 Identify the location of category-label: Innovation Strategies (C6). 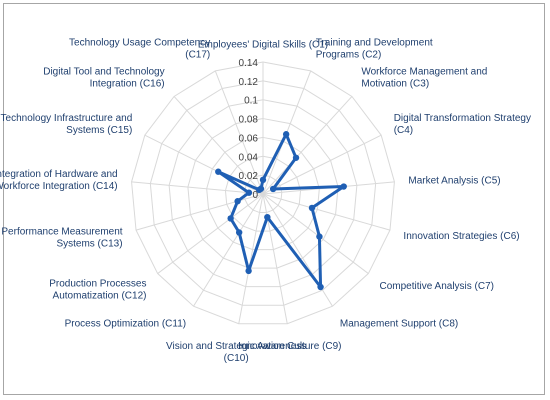
(461, 236).